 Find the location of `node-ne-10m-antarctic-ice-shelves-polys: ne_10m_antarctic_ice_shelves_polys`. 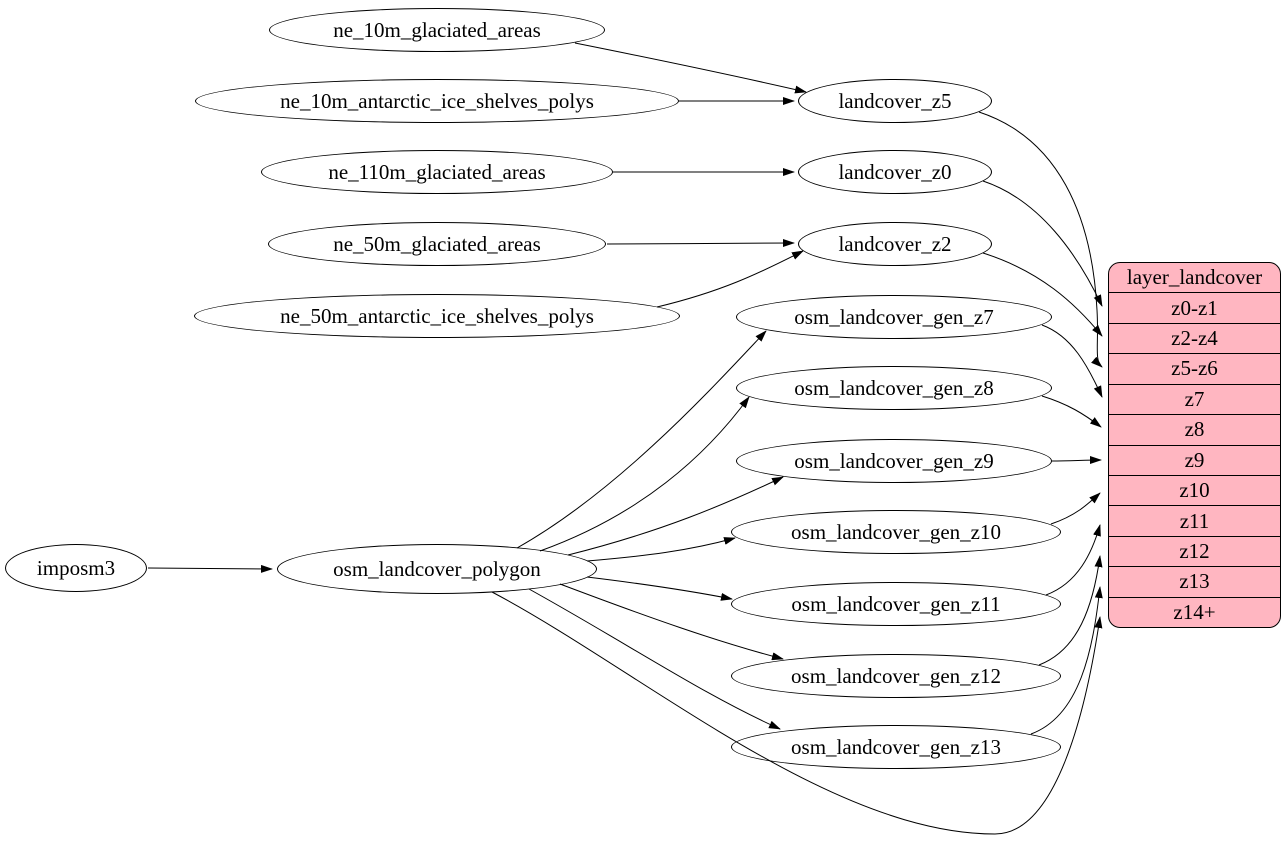

node-ne-10m-antarctic-ice-shelves-polys: ne_10m_antarctic_ice_shelves_polys is located at coordinates (437, 101).